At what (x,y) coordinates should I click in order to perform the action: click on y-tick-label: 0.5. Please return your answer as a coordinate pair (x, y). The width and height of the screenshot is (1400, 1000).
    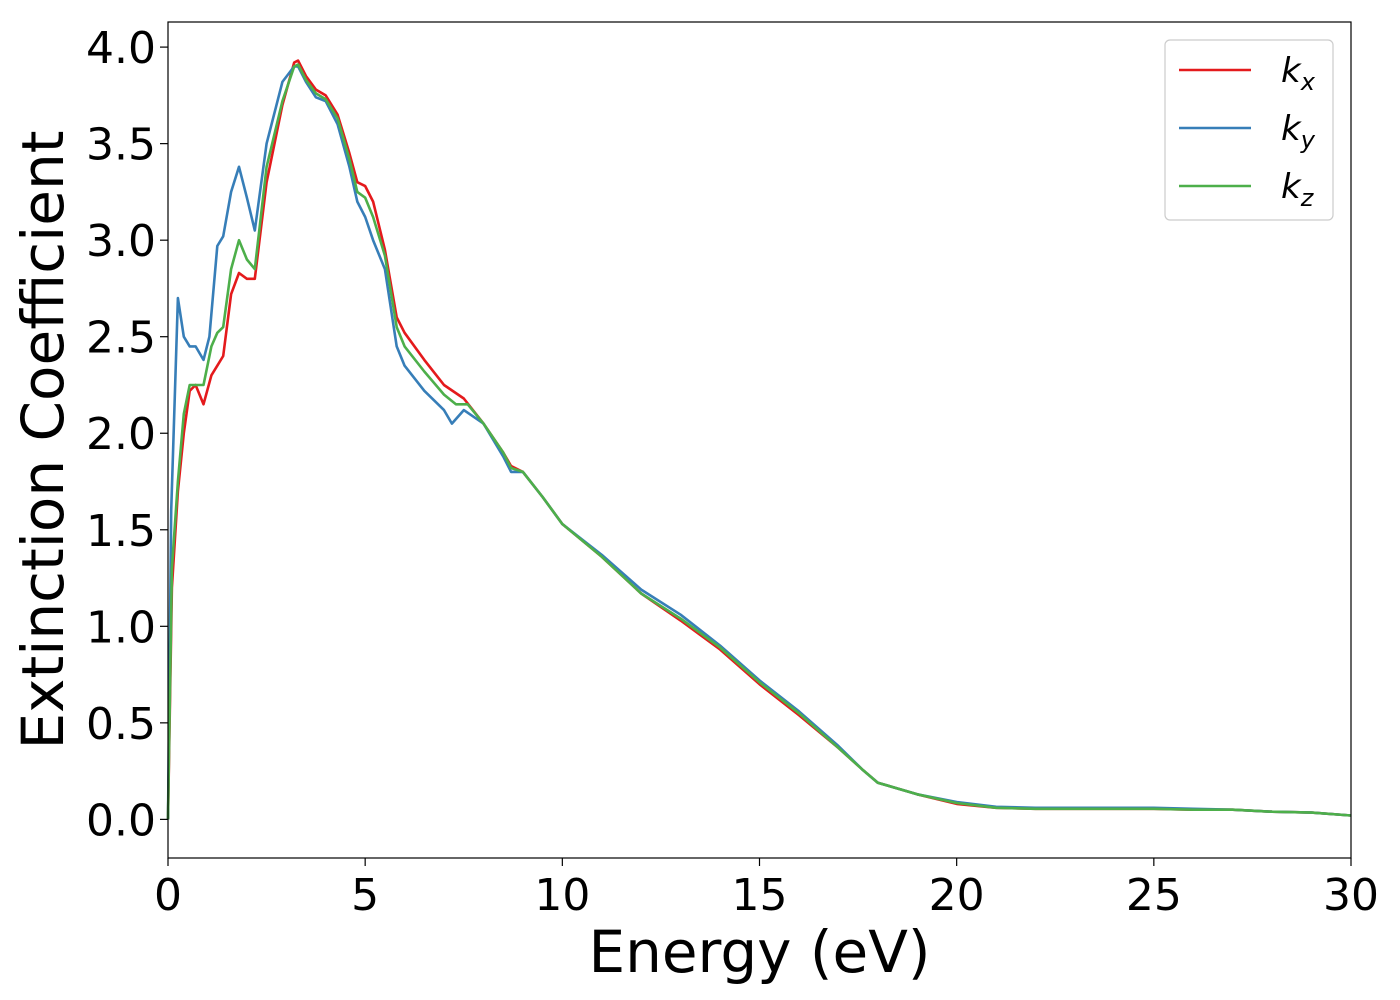
    Looking at the image, I should click on (121, 724).